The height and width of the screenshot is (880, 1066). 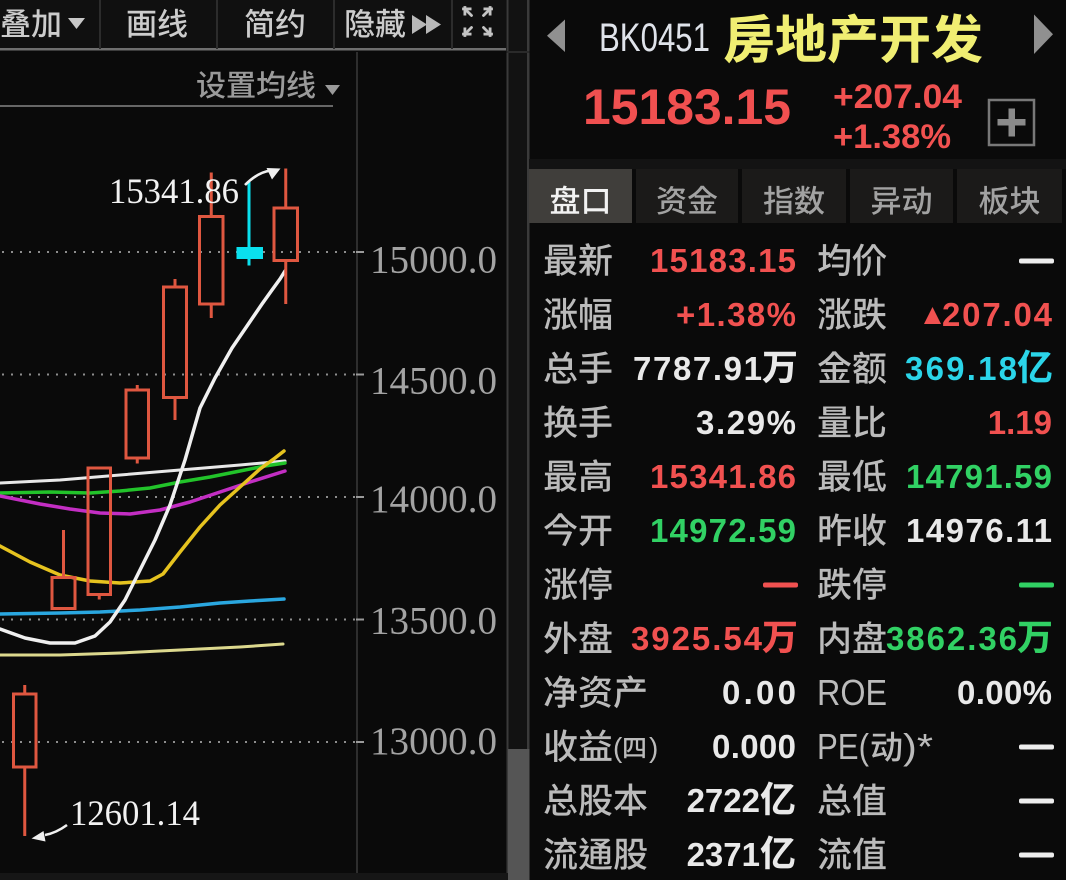 I want to click on svg-text: 1.19, so click(x=1020, y=422).